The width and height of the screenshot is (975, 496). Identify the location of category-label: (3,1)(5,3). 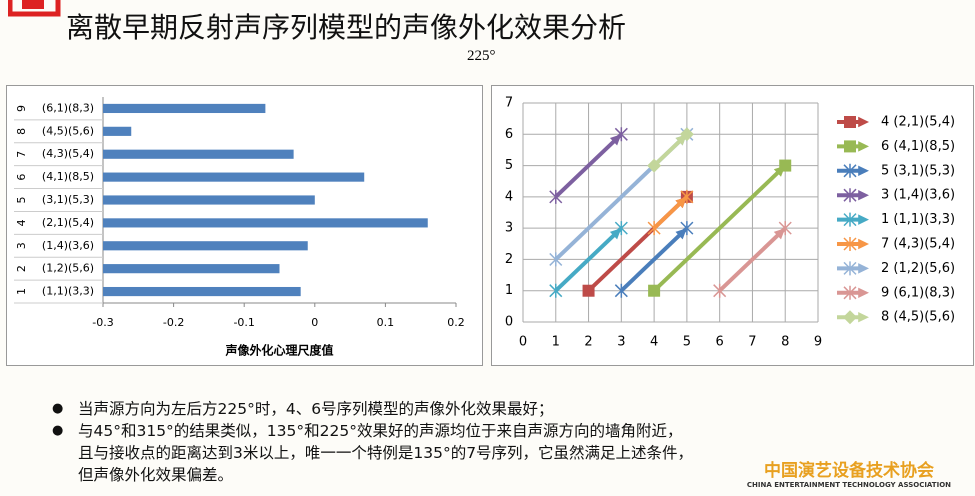
(68, 199).